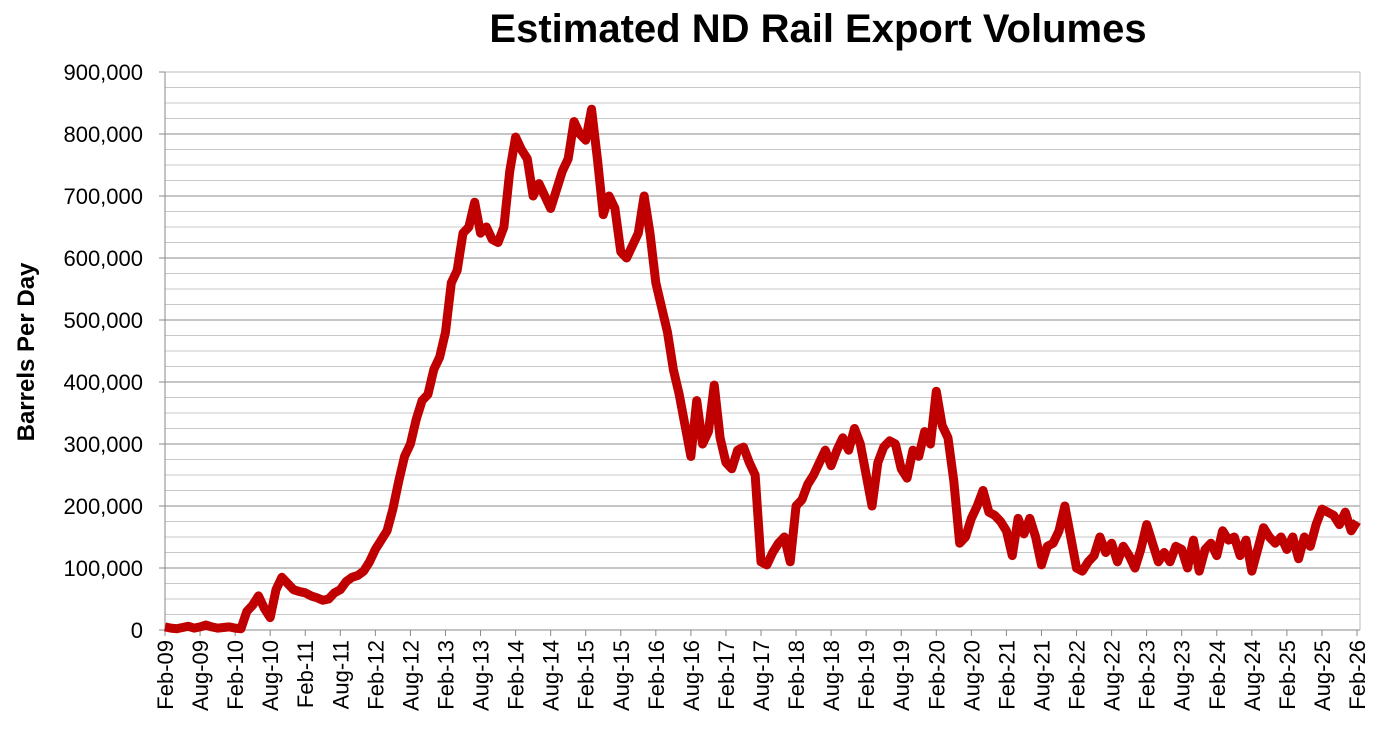  What do you see at coordinates (137, 630) in the screenshot?
I see `y-tick-label: 0` at bounding box center [137, 630].